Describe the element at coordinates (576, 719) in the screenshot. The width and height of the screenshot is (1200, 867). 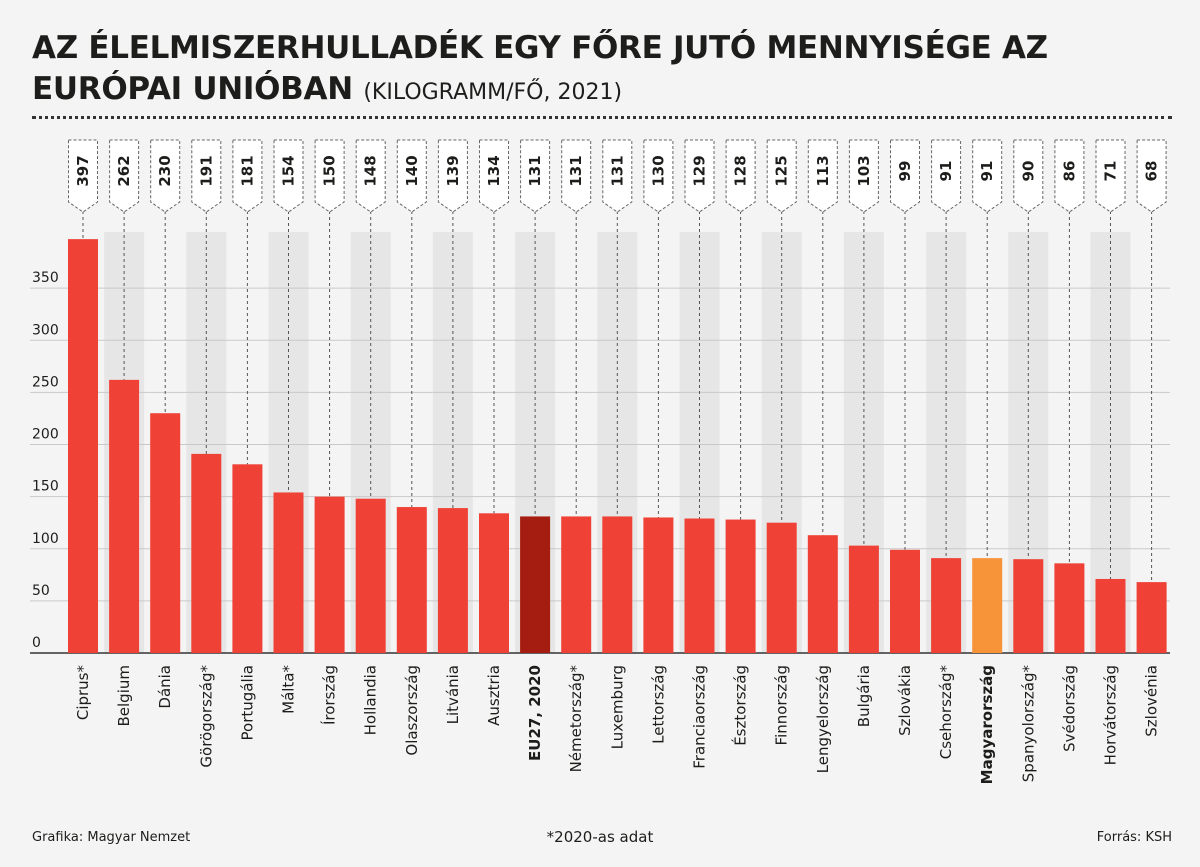
I see `x-tick-label: Németország*` at that location.